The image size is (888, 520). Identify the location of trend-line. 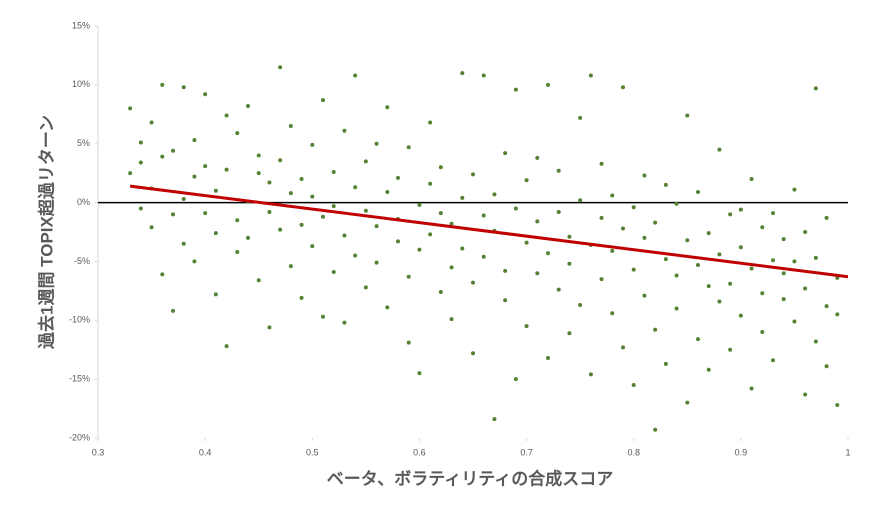
(489, 231).